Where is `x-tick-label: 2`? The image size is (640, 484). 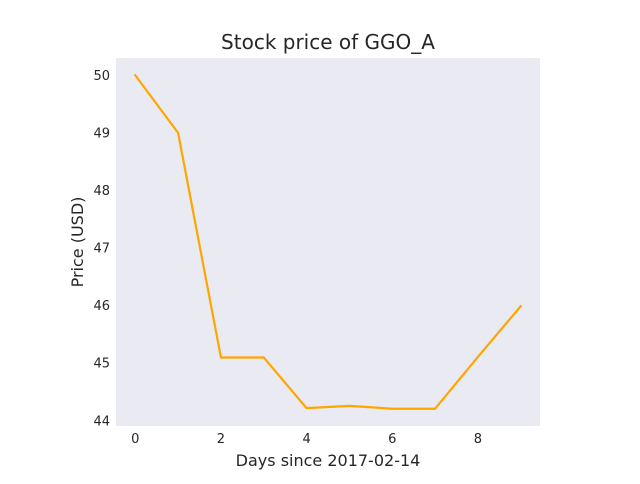
x-tick-label: 2 is located at coordinates (221, 439).